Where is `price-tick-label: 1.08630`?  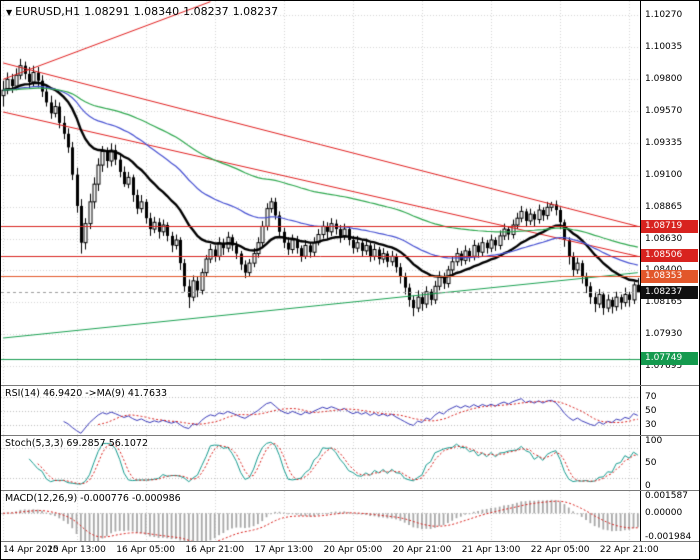
price-tick-label: 1.08630 is located at coordinates (664, 238).